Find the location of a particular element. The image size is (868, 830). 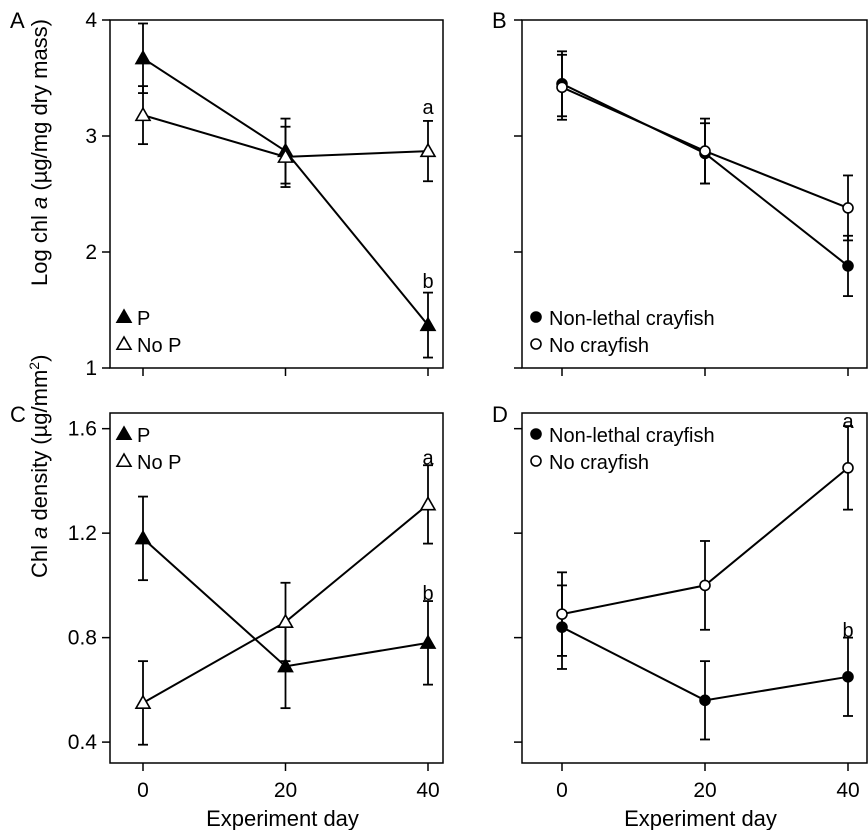

y-tick-label: 4 is located at coordinates (91, 20).